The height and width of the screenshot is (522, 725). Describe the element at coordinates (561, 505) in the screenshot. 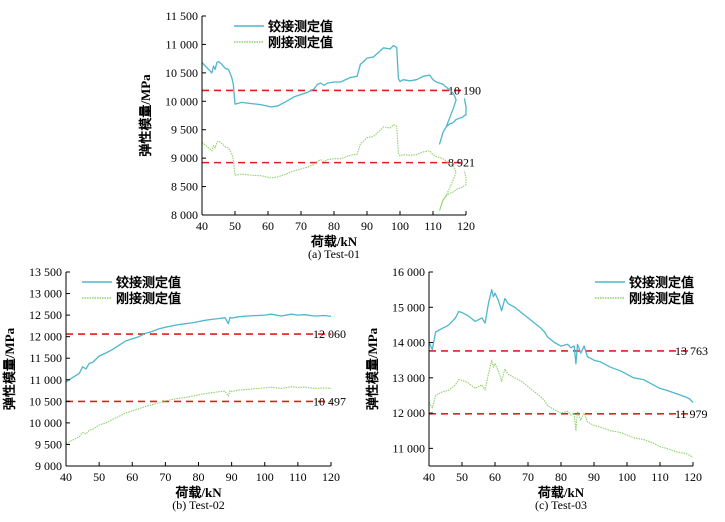

I see `chart-caption: (c) Test-03` at that location.